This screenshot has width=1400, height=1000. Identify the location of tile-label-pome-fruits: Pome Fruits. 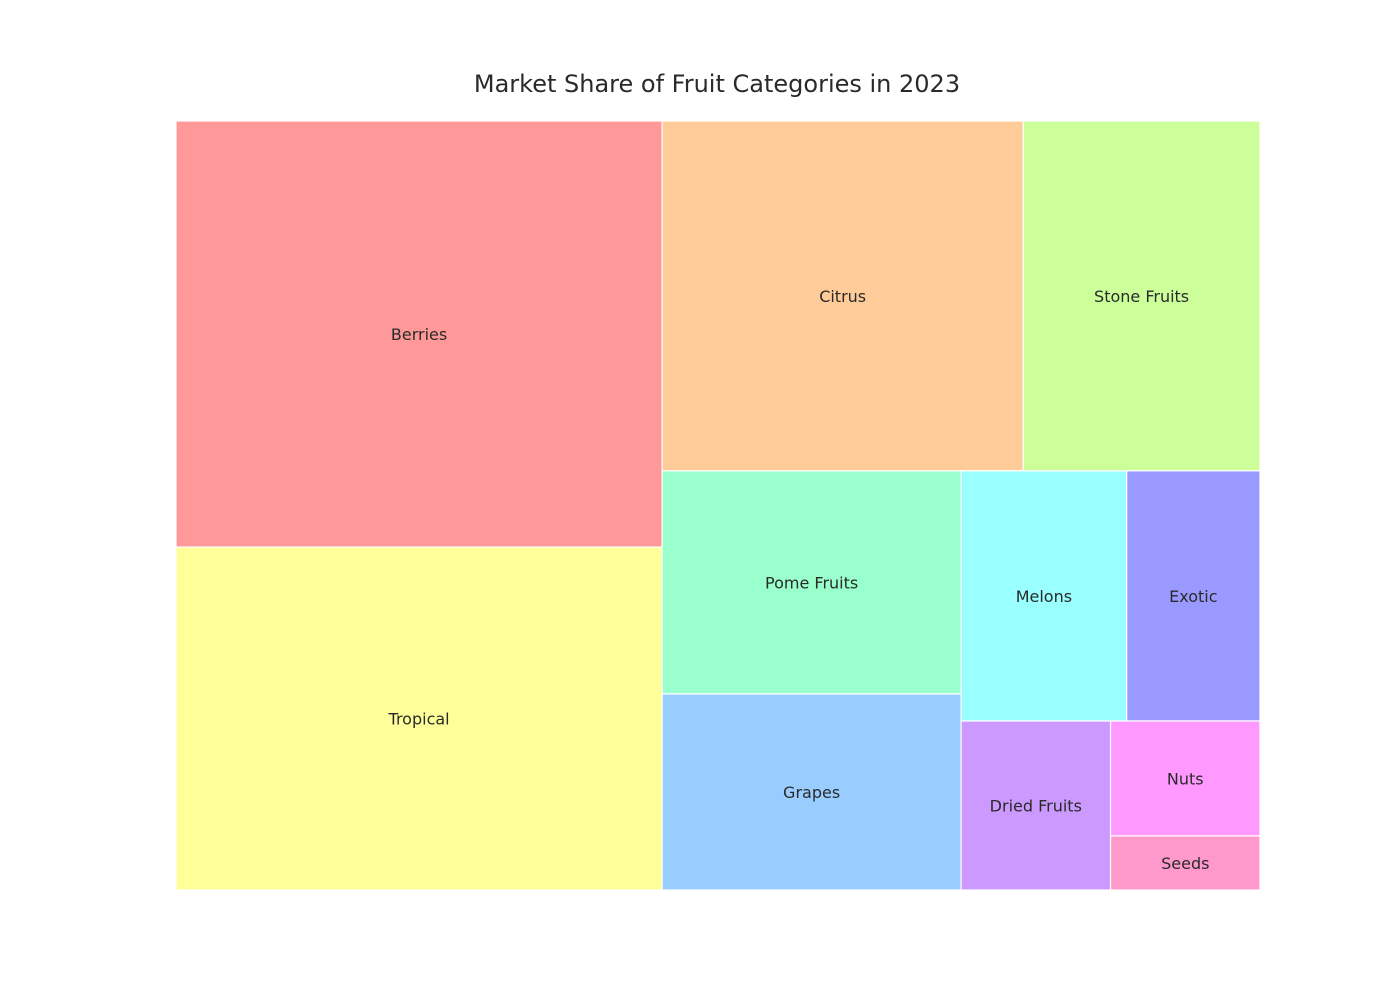
(811, 582).